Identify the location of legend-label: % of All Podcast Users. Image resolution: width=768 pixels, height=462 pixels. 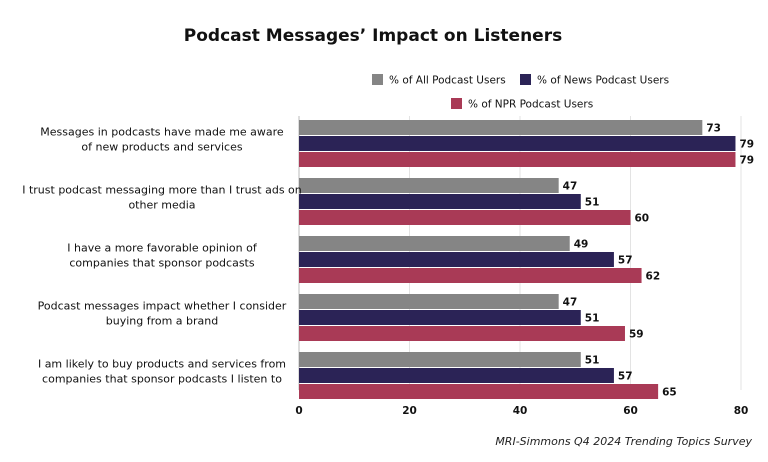
(447, 81).